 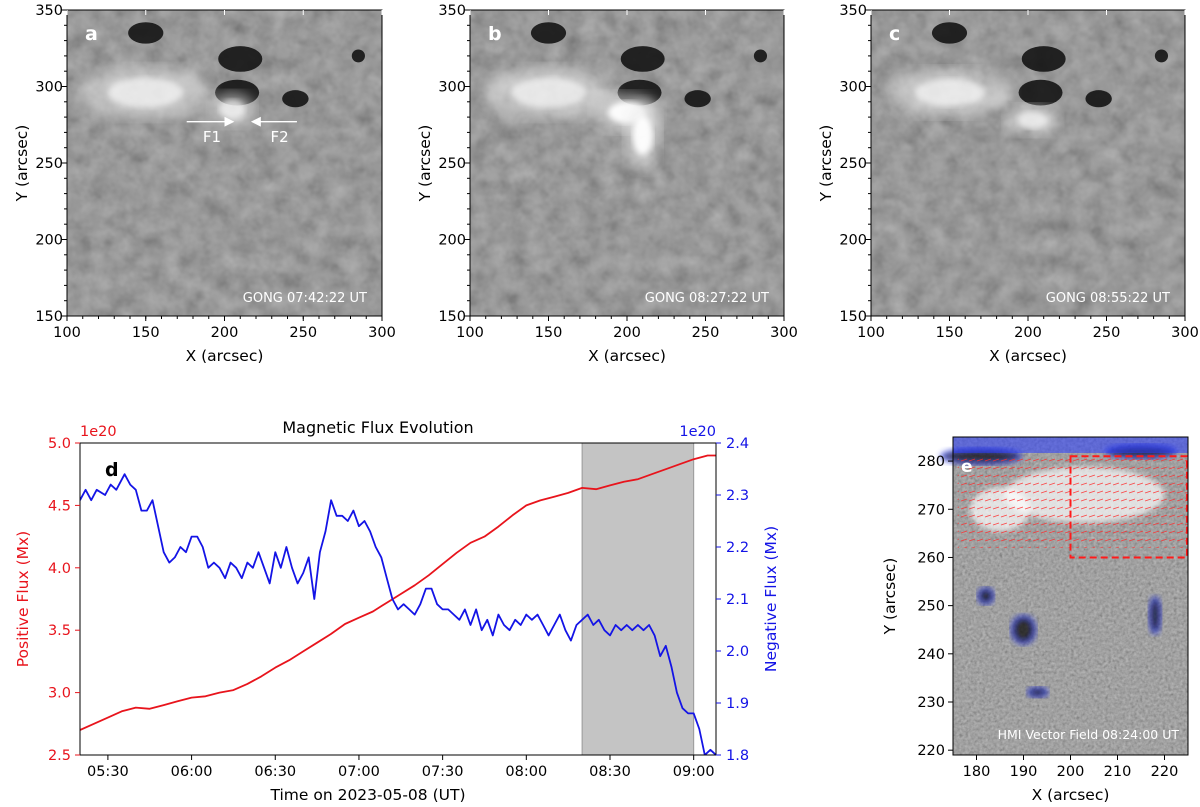 I want to click on y-right-tick-label: 2.2, so click(x=737, y=548).